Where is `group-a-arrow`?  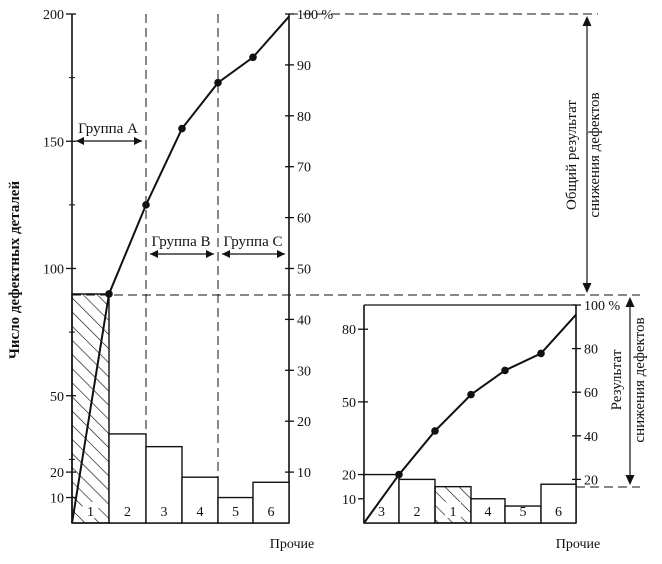 group-a-arrow is located at coordinates (109, 141).